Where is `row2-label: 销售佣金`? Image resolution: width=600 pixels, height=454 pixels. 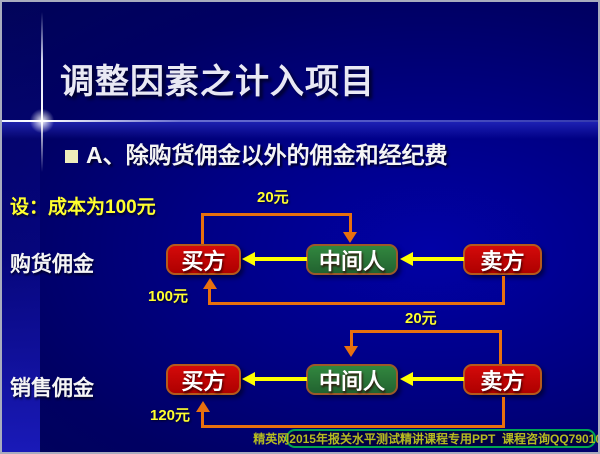
row2-label: 销售佣金 is located at coordinates (52, 388).